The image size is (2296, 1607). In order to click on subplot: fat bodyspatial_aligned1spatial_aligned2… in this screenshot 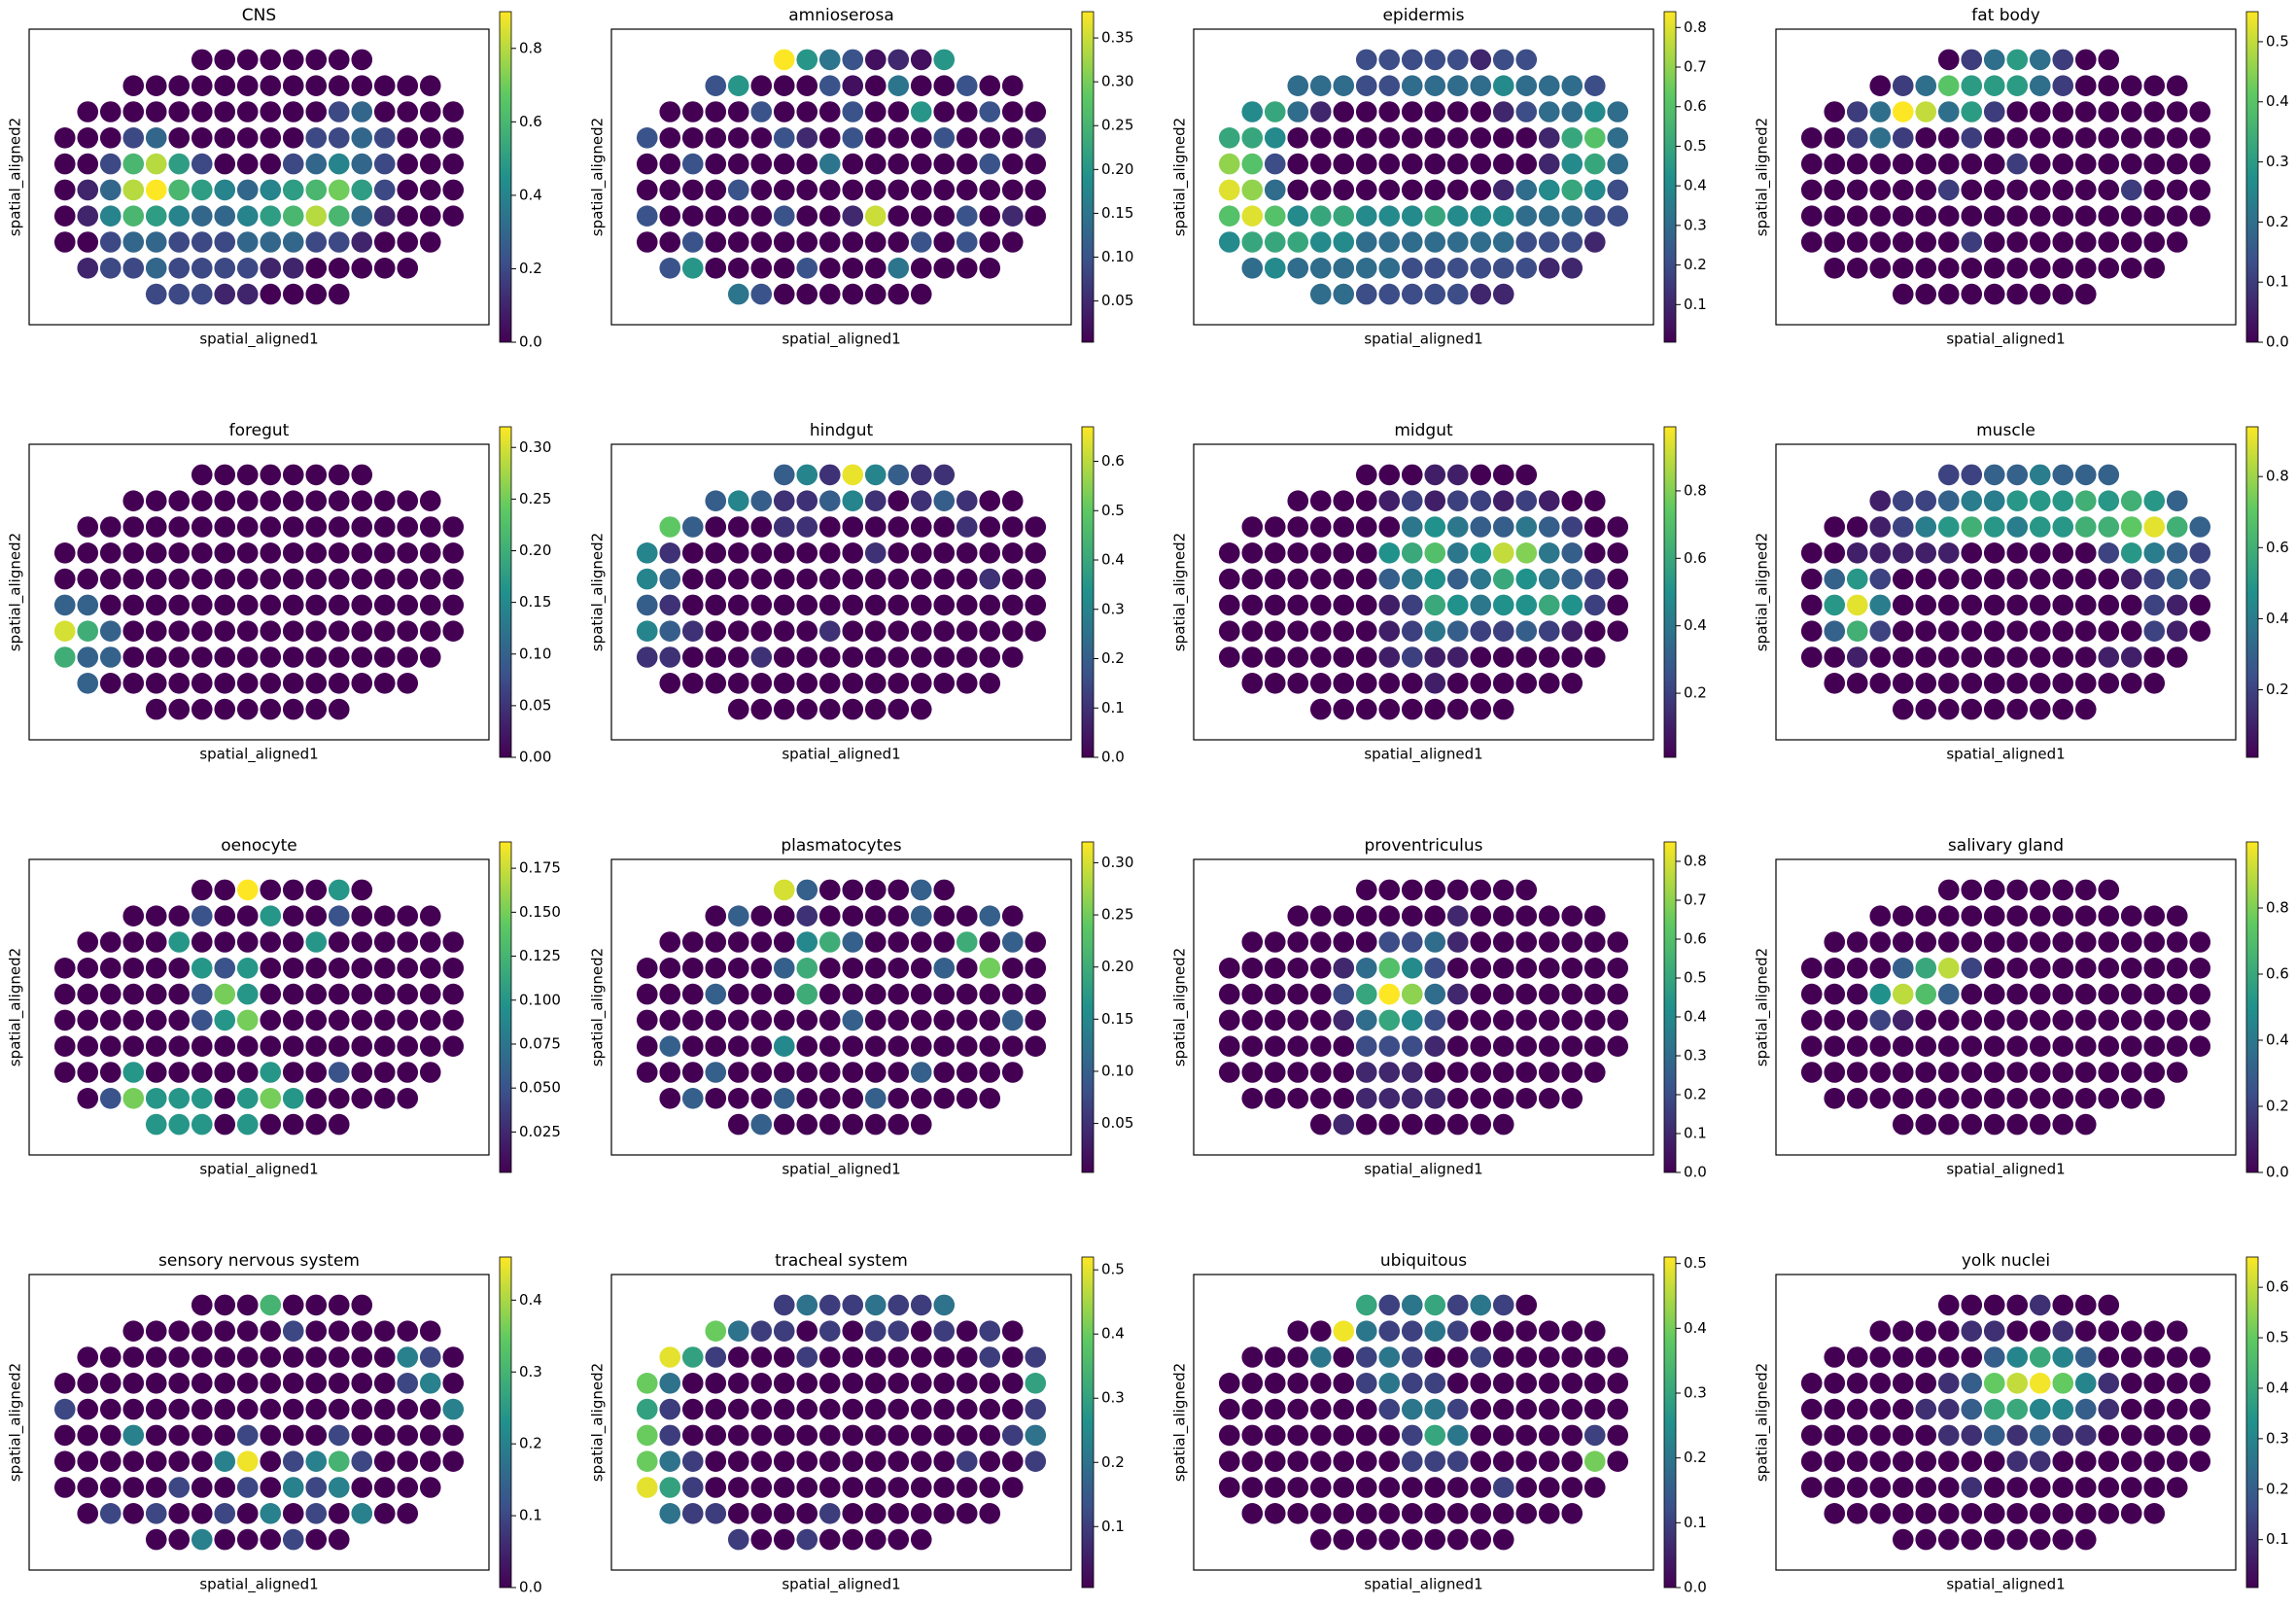, I will do `click(2021, 178)`.